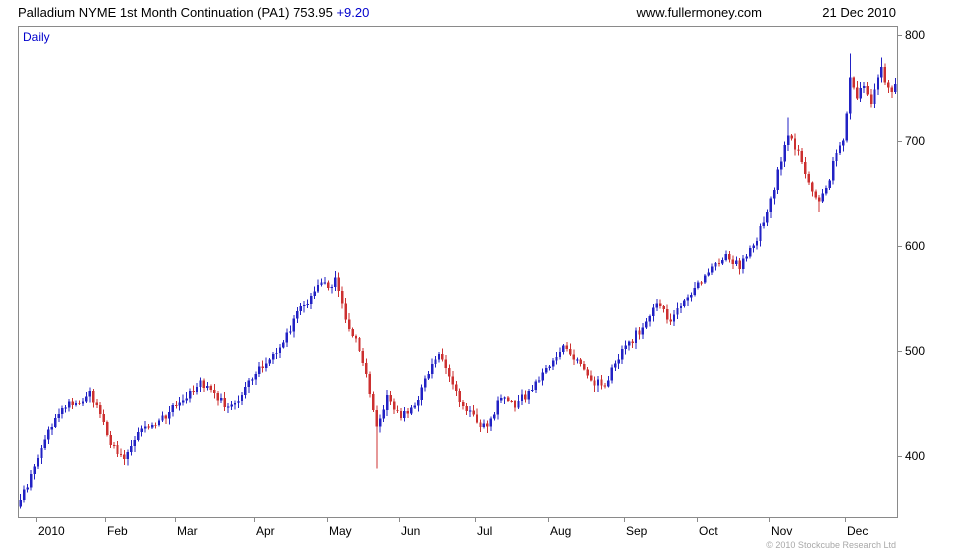 This screenshot has width=980, height=560. Describe the element at coordinates (411, 531) in the screenshot. I see `x-axis-label: Jun` at that location.